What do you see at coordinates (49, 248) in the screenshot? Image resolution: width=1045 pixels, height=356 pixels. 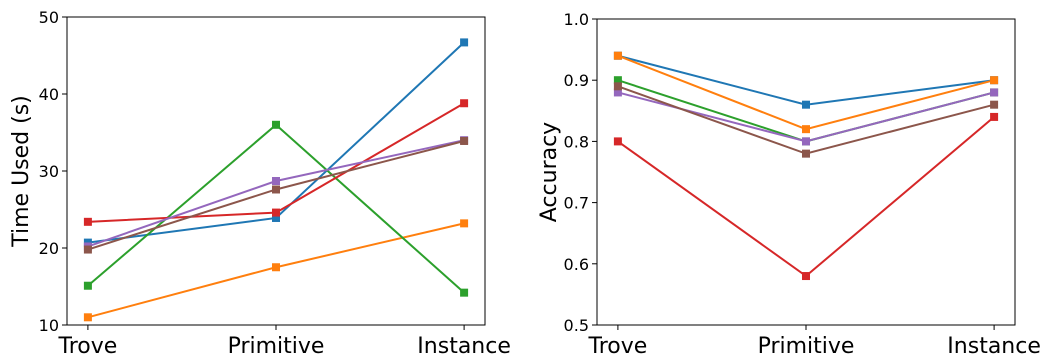 I see `y-tick-label: 20` at bounding box center [49, 248].